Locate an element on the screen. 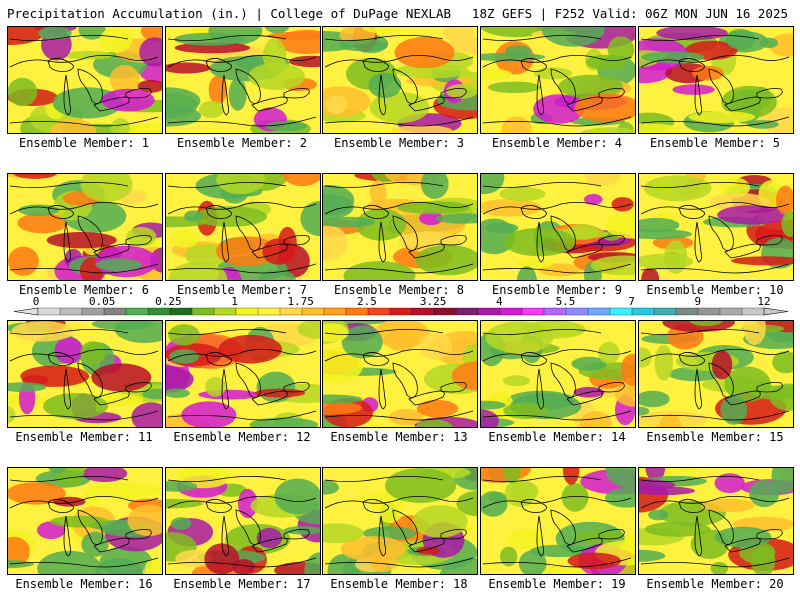  ensemble-member-label: Ensemble Member: 5 is located at coordinates (715, 143).